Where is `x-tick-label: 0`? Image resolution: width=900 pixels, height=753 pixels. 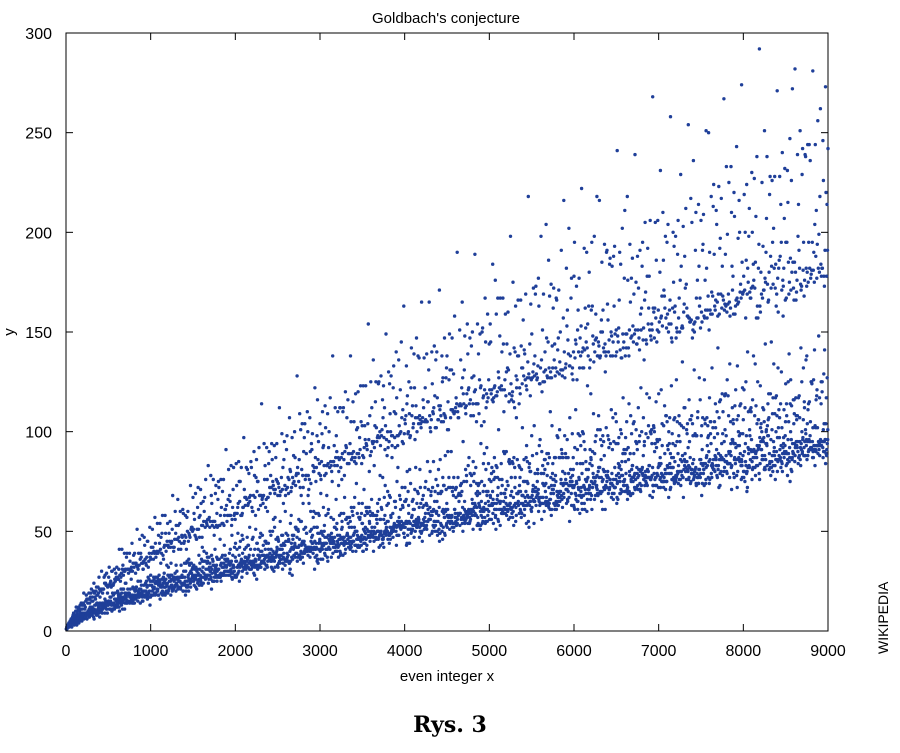
x-tick-label: 0 is located at coordinates (66, 651).